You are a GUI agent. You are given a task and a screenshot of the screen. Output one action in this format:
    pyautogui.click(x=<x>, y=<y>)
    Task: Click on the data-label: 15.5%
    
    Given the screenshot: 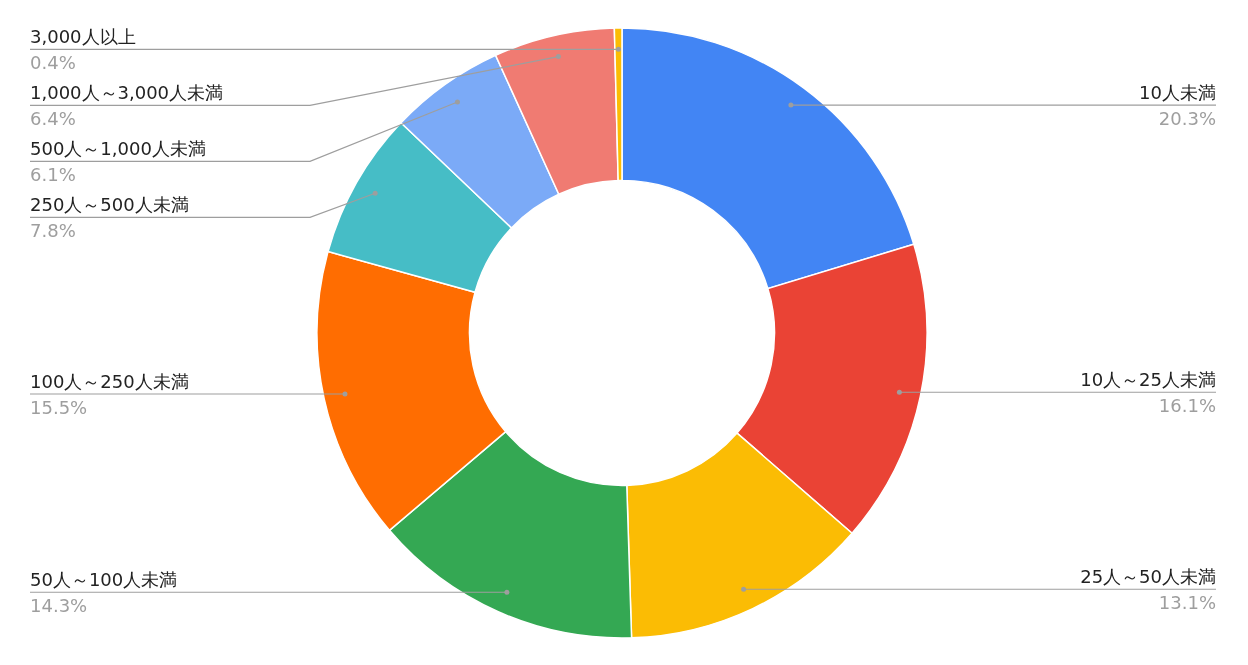 What is the action you would take?
    pyautogui.click(x=59, y=408)
    